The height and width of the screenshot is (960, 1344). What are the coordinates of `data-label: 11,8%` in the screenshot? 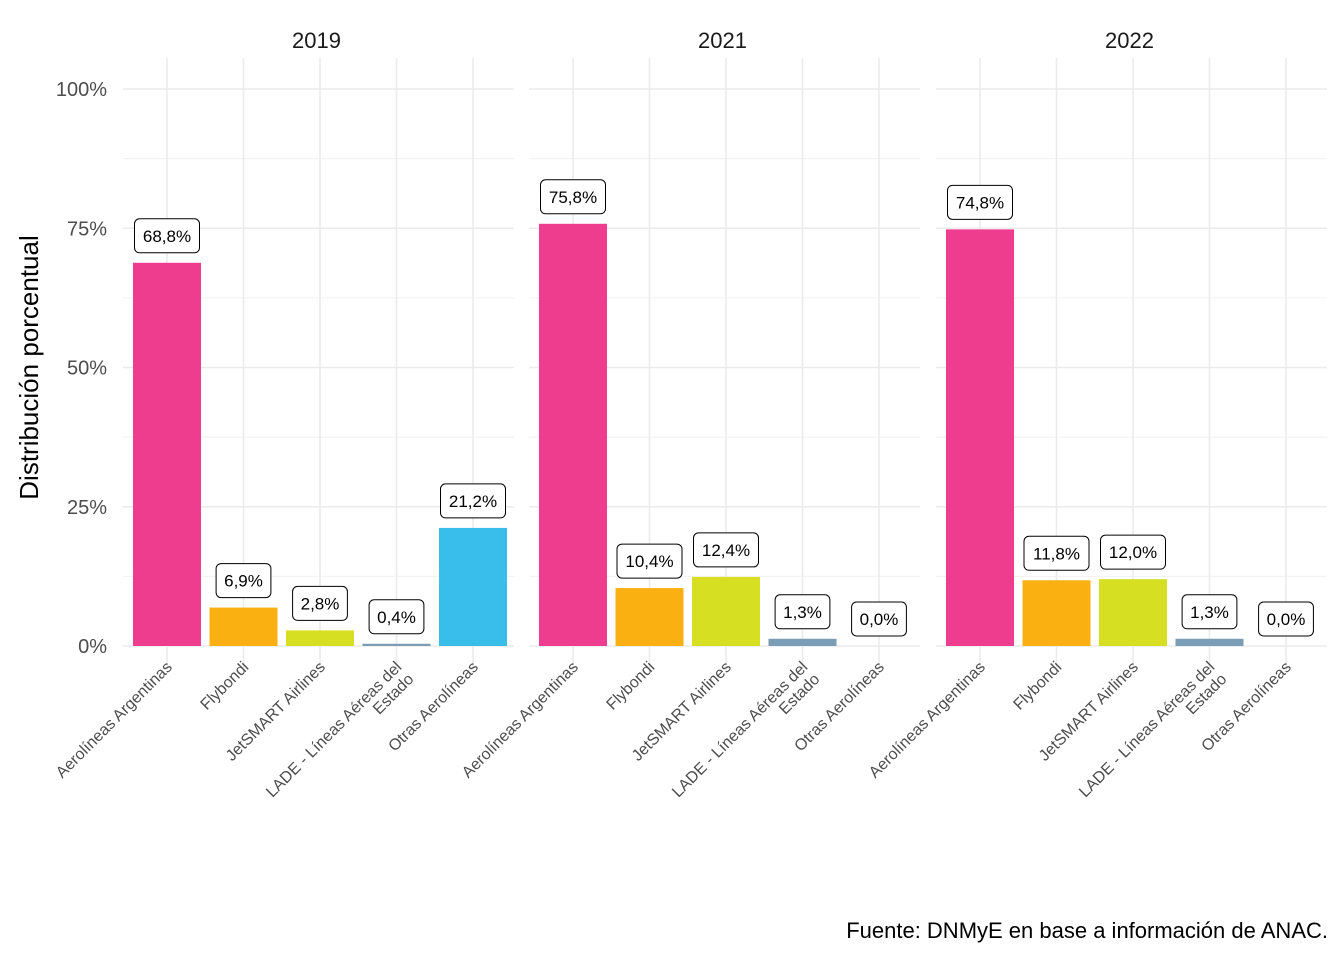 It's located at (1056, 553).